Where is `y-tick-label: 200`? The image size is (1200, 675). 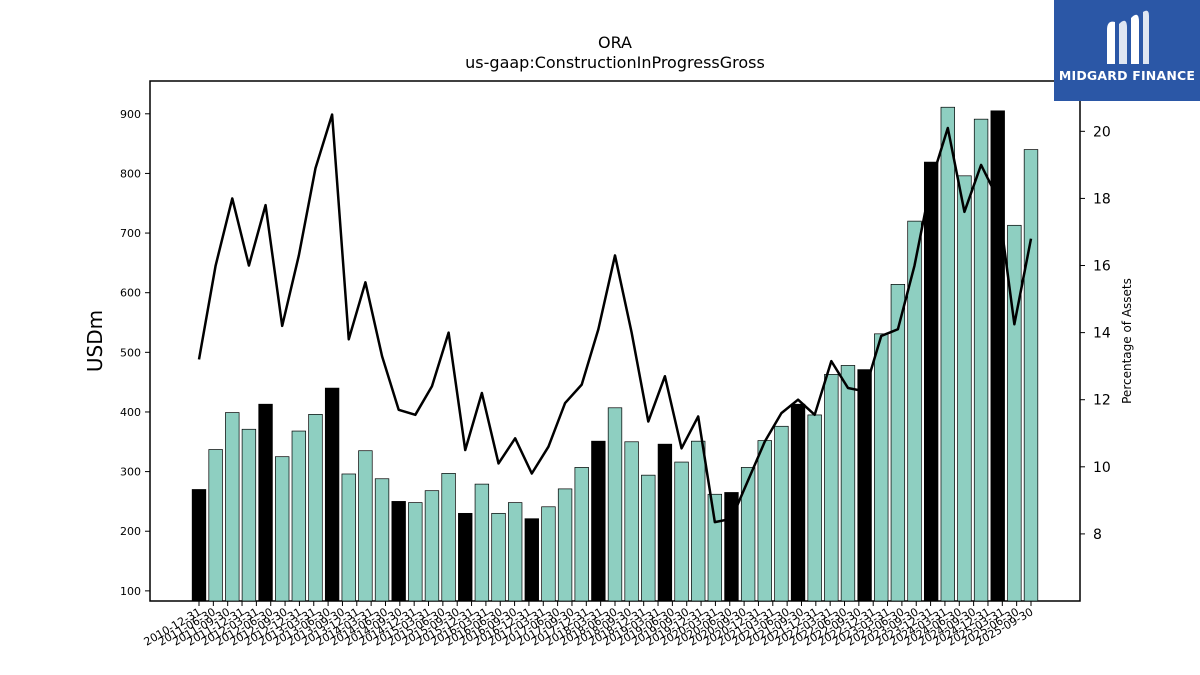
y-tick-label: 200 is located at coordinates (130, 531).